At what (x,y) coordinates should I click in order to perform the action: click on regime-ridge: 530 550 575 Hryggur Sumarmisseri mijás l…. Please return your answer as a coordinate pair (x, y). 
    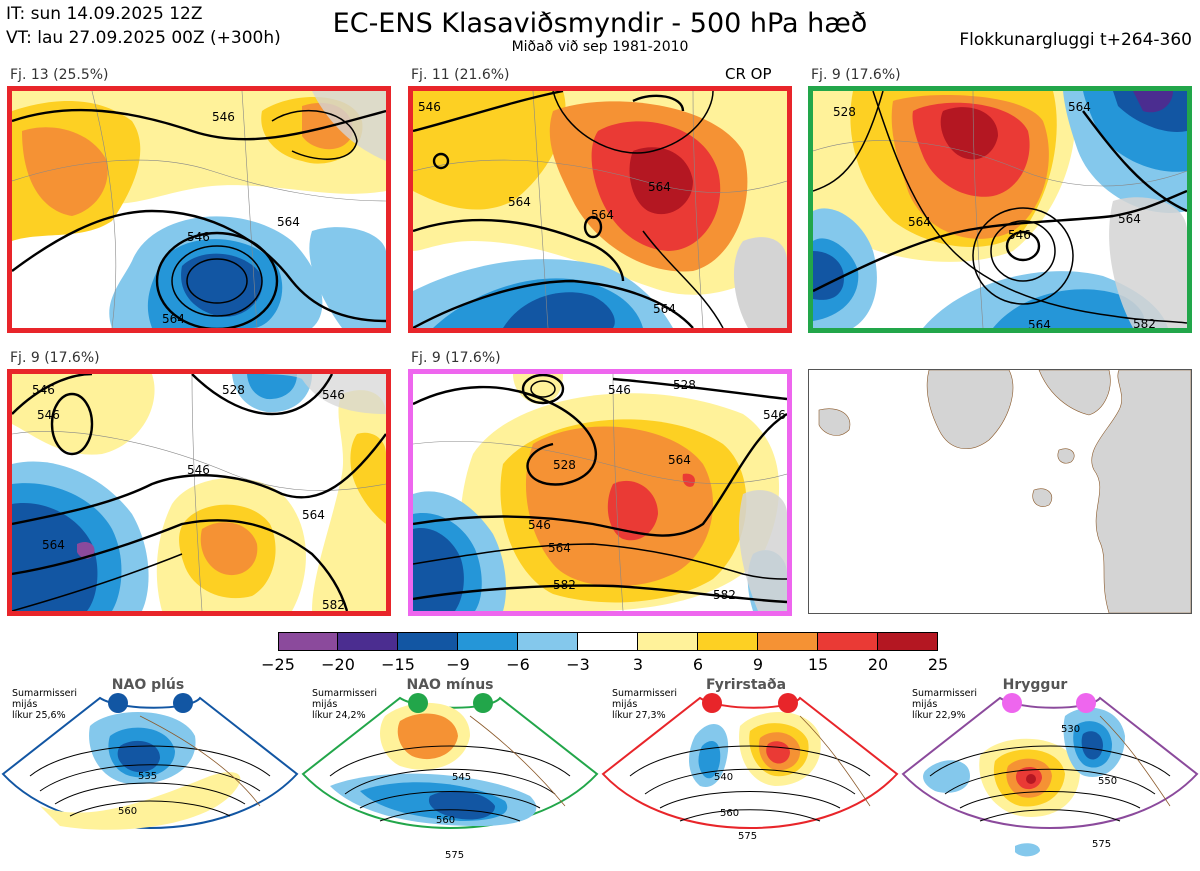
    Looking at the image, I should click on (1050, 773).